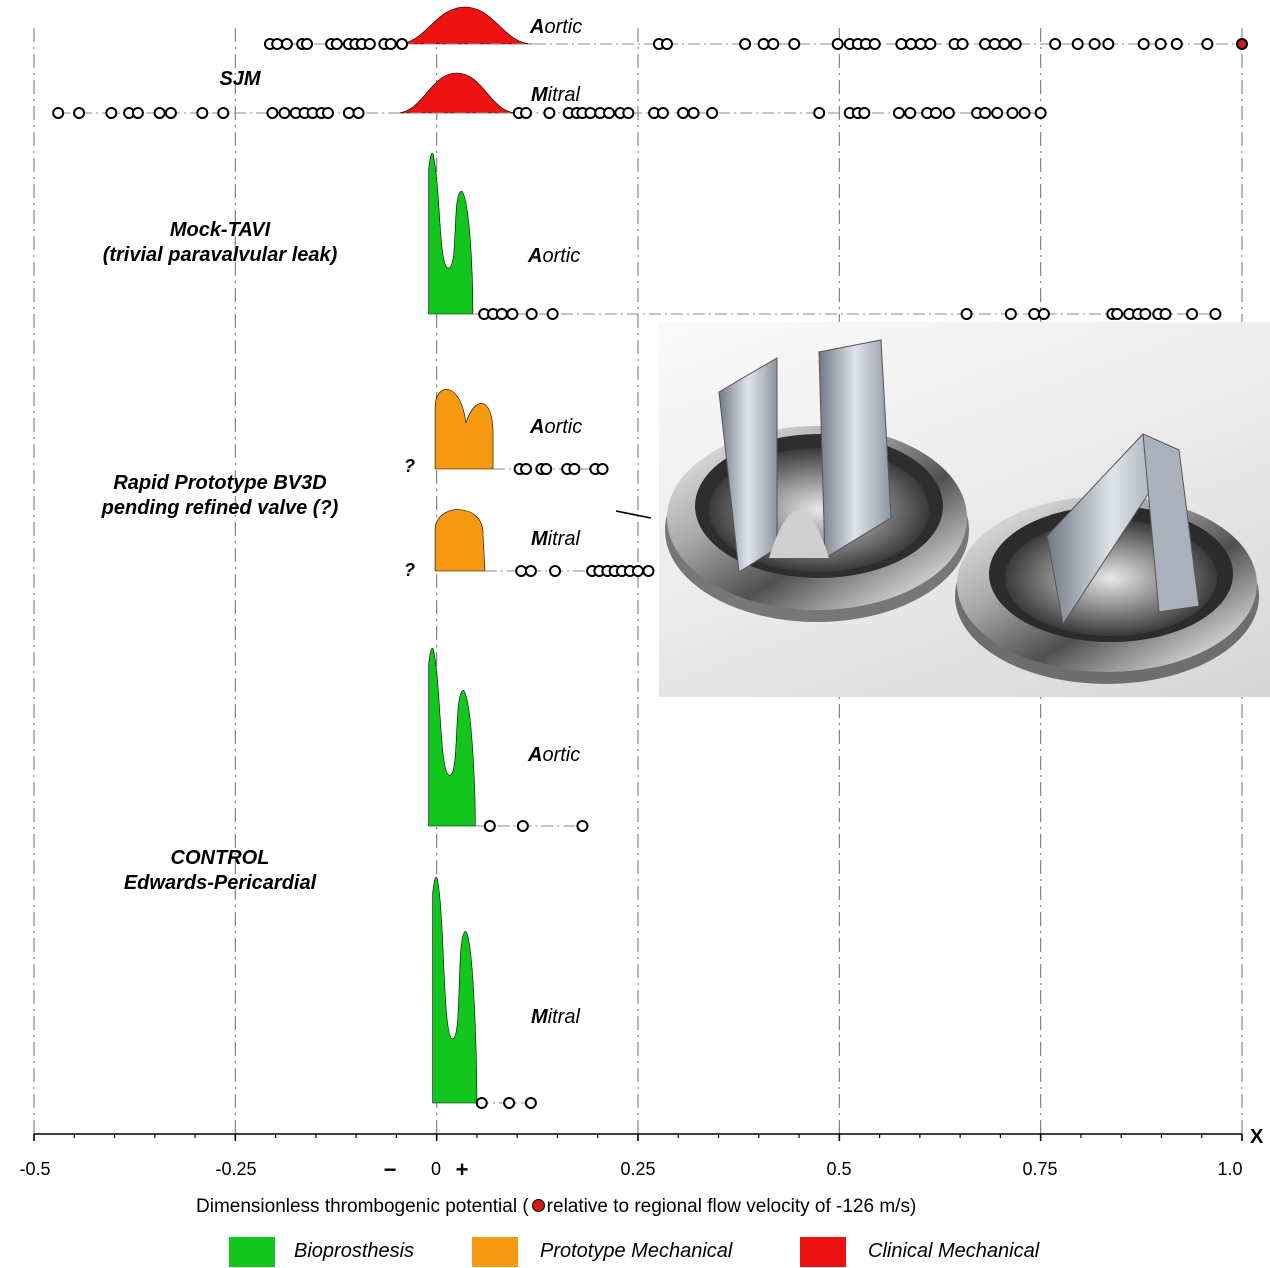 The height and width of the screenshot is (1268, 1270). What do you see at coordinates (839, 1169) in the screenshot?
I see `x-tick-label-0.5: 0.5` at bounding box center [839, 1169].